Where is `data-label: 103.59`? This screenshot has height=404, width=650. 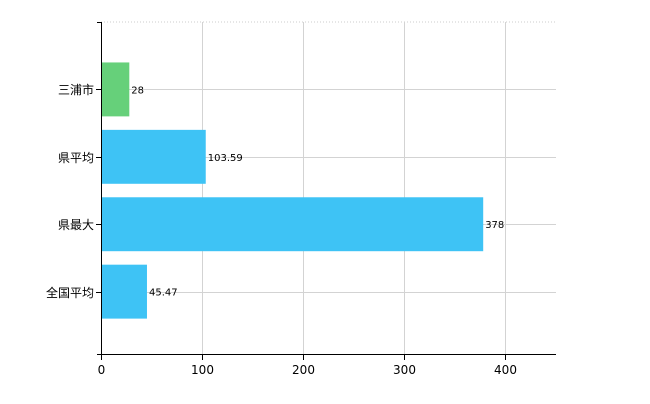 data-label: 103.59 is located at coordinates (225, 158).